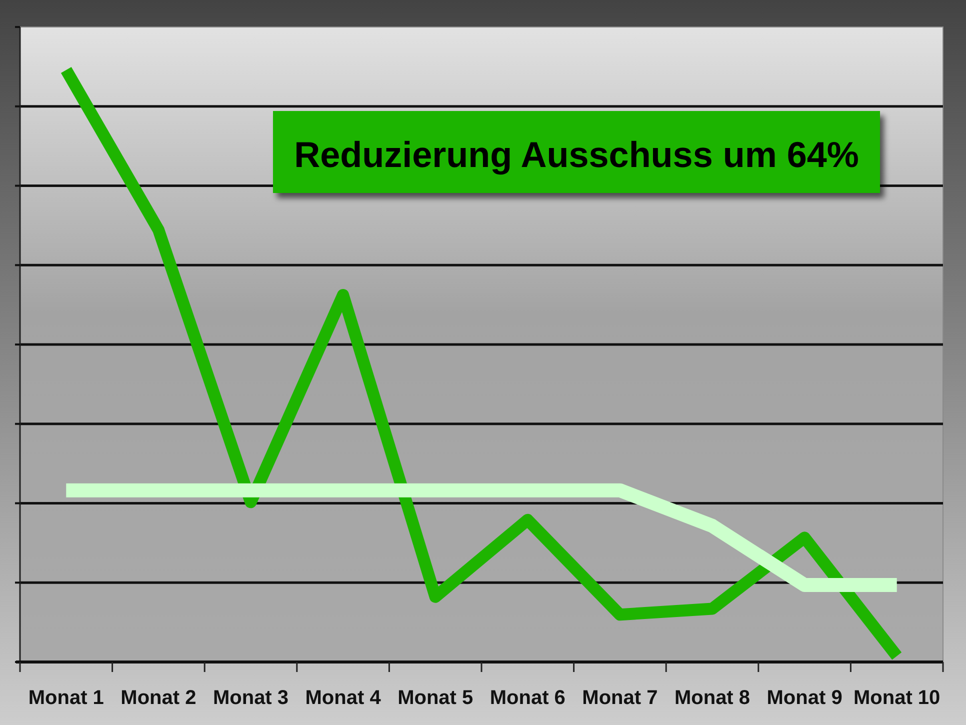  What do you see at coordinates (620, 698) in the screenshot?
I see `x-tick-label: Monat 7` at bounding box center [620, 698].